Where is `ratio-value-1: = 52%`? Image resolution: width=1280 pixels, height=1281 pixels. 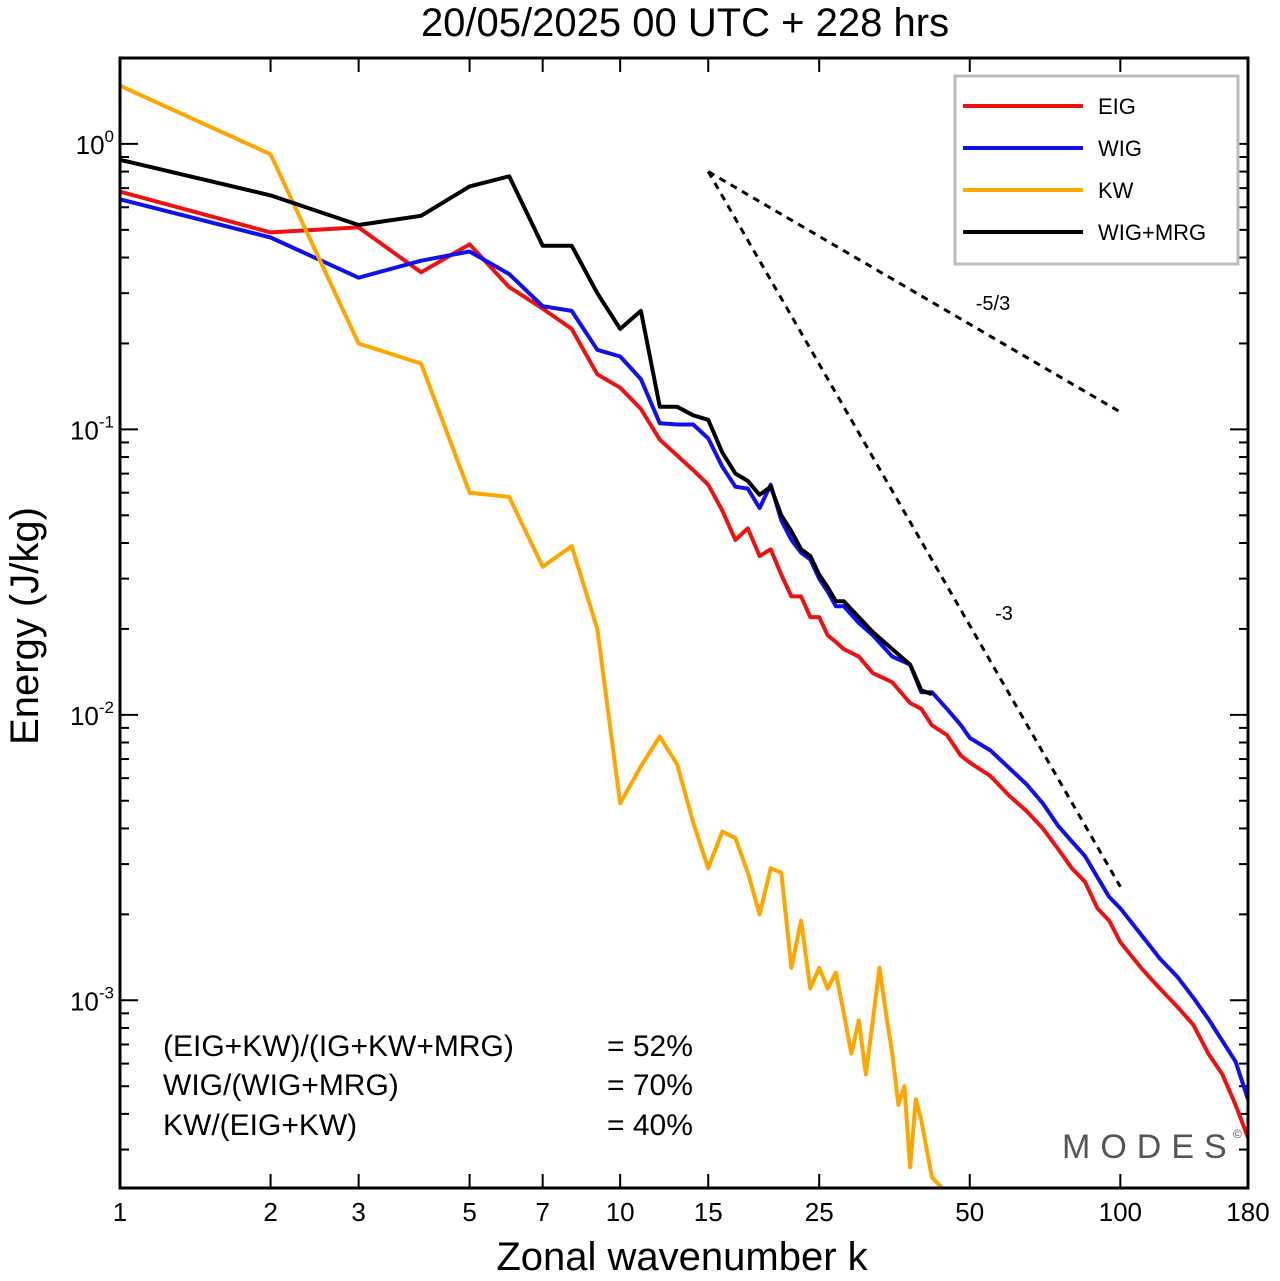 ratio-value-1: = 52% is located at coordinates (650, 1046).